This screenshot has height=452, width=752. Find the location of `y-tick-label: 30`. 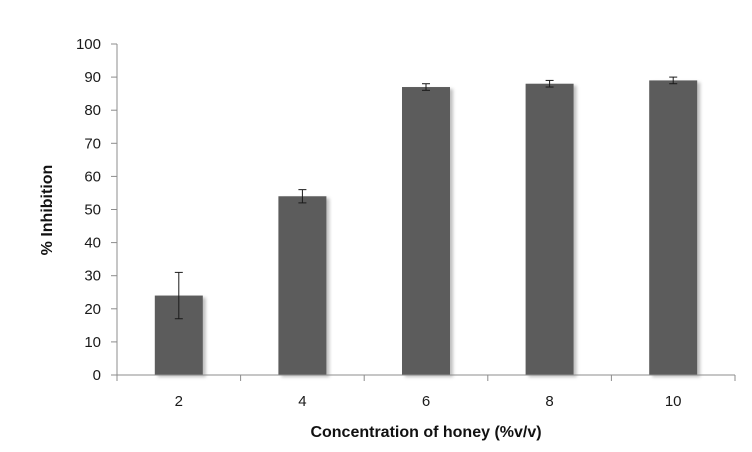

y-tick-label: 30 is located at coordinates (92, 276).